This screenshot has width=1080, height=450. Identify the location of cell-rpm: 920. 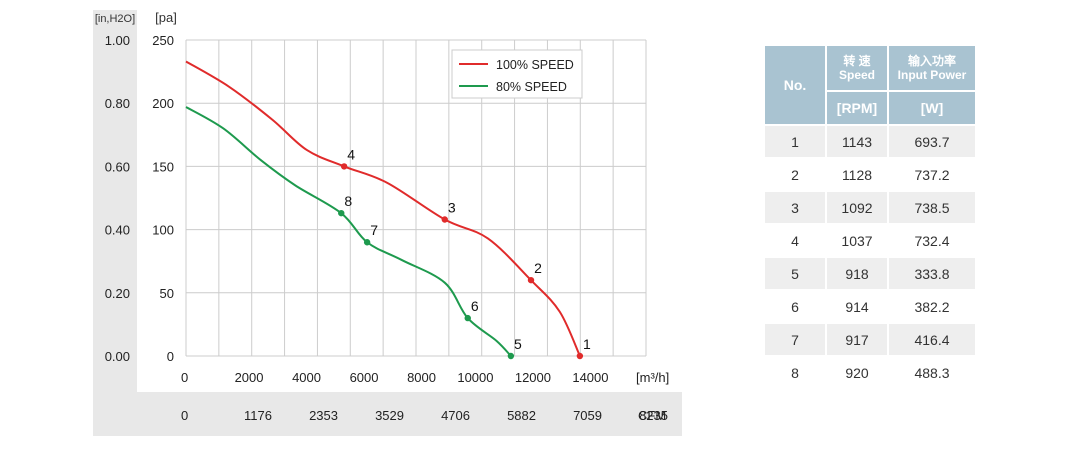
(858, 371).